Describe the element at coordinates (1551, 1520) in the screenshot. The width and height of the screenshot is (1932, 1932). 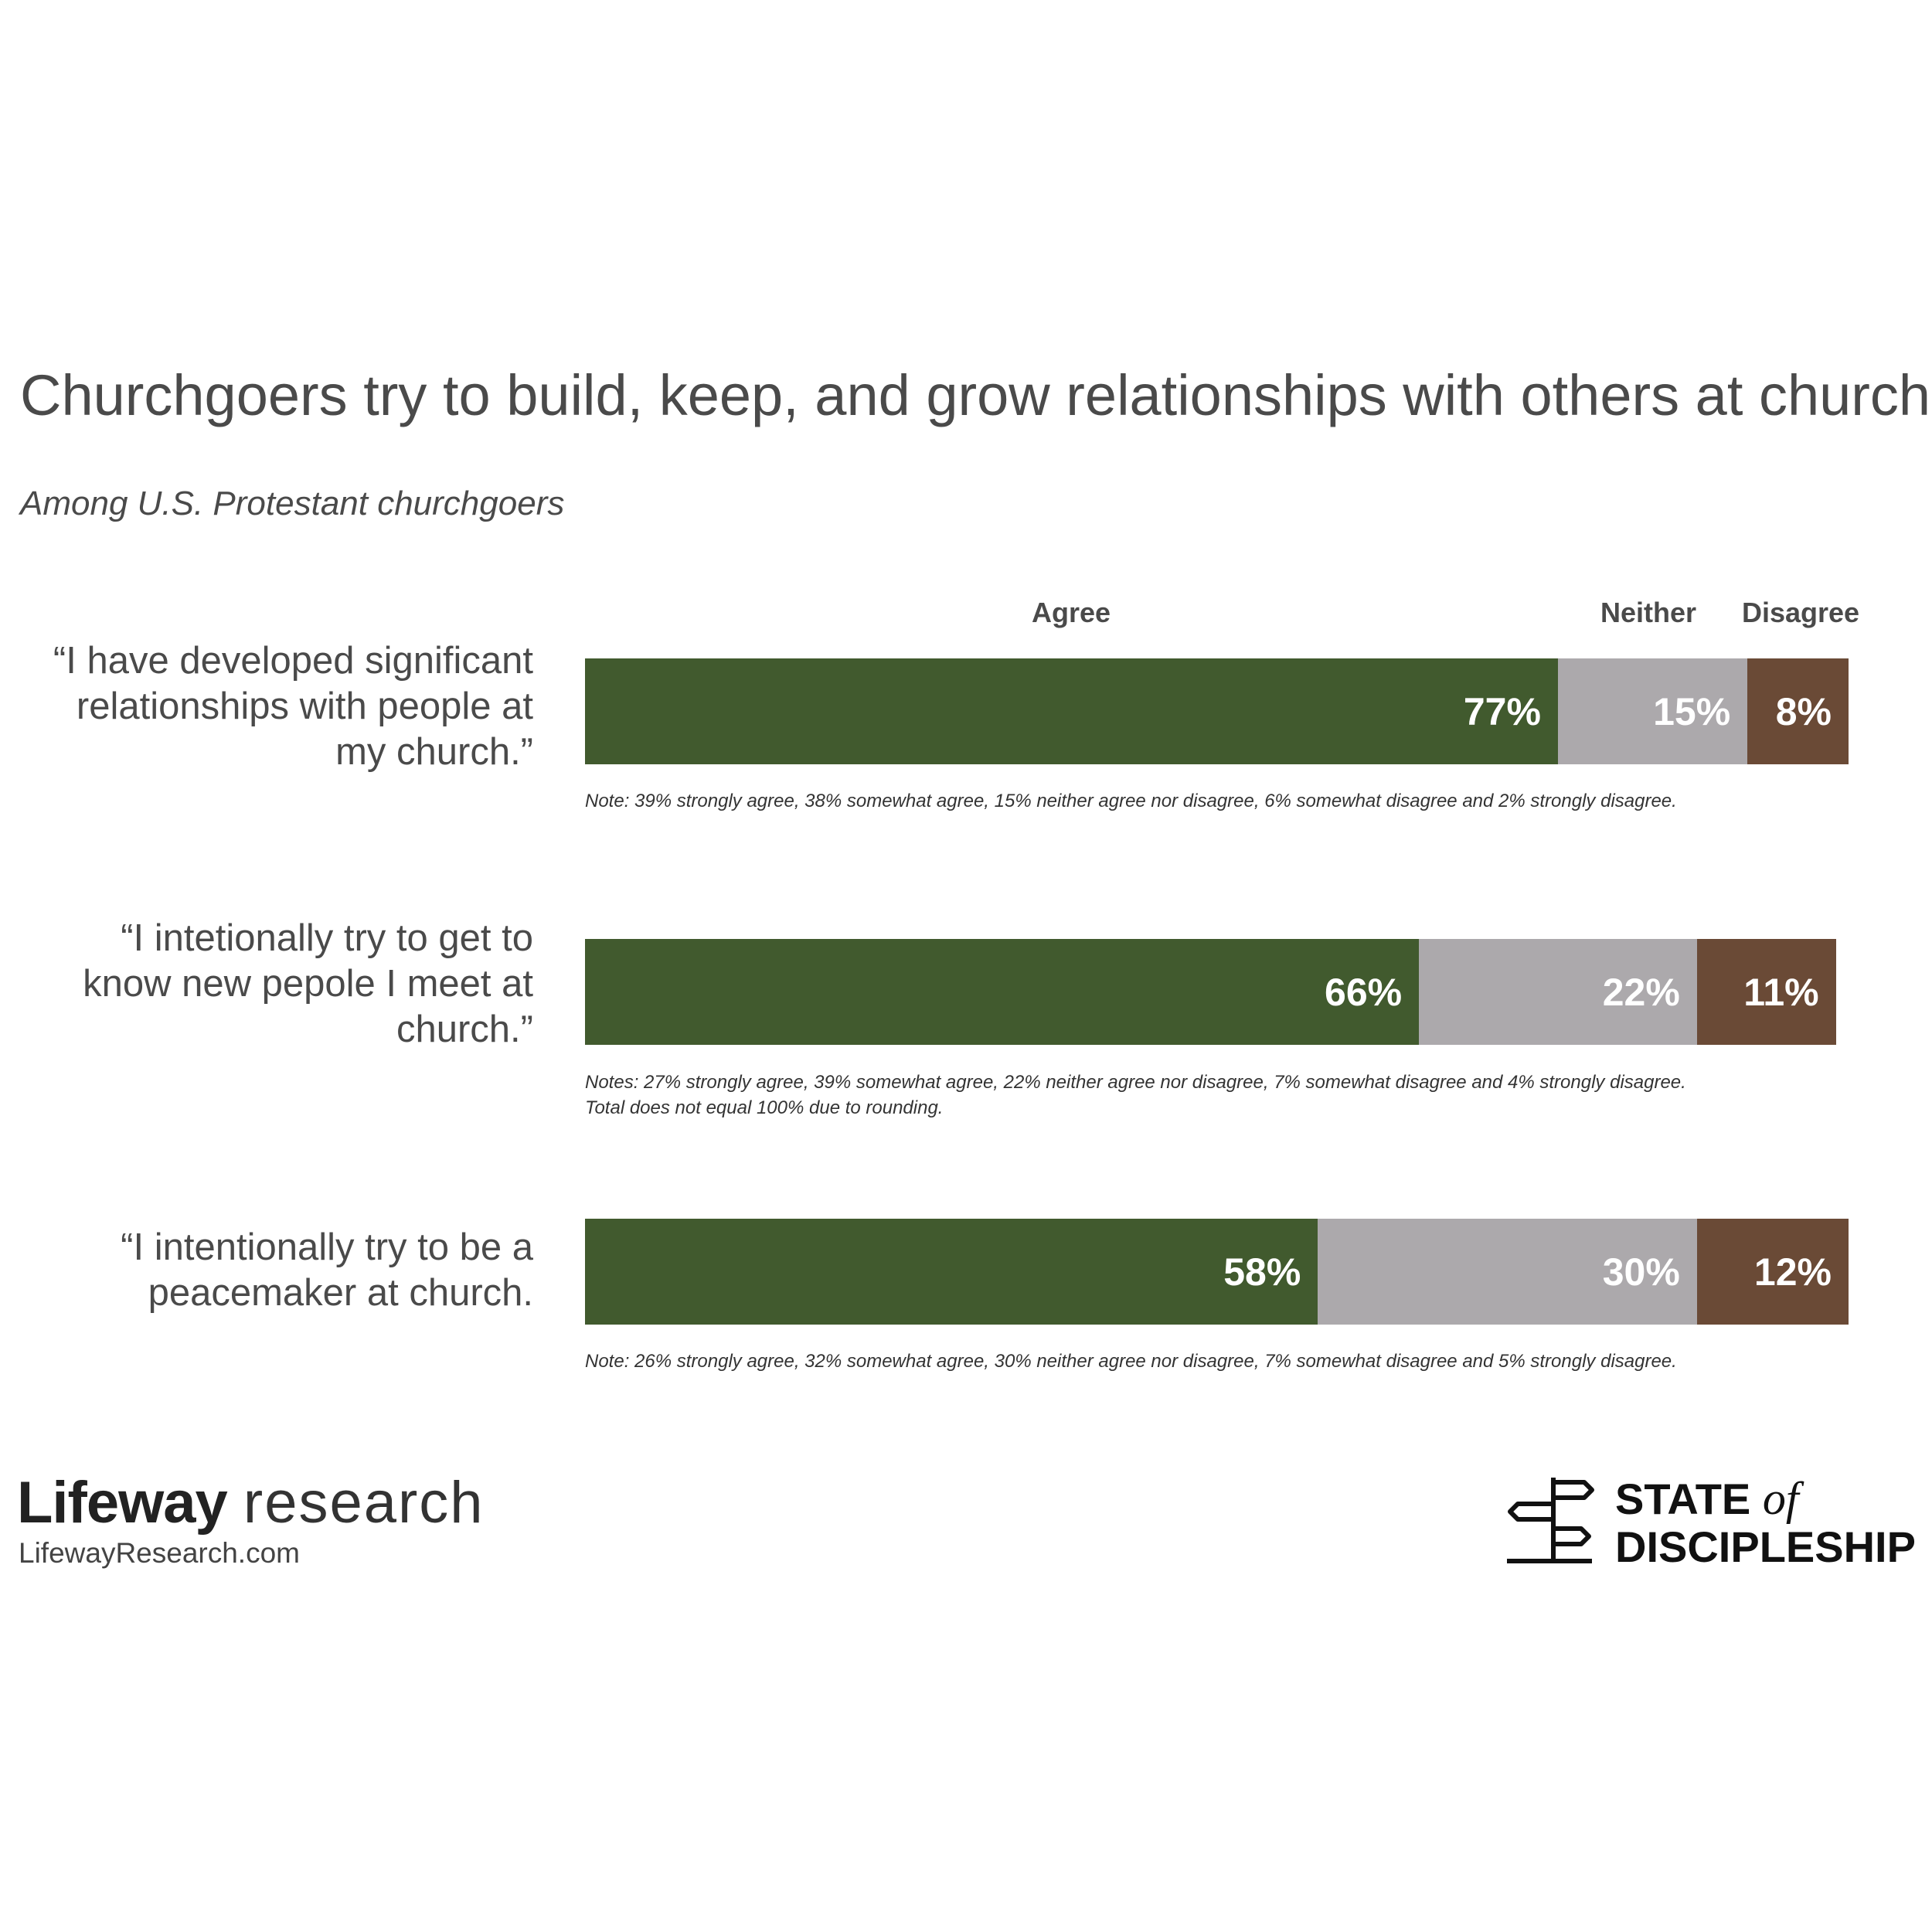
I see `signpost-icon` at that location.